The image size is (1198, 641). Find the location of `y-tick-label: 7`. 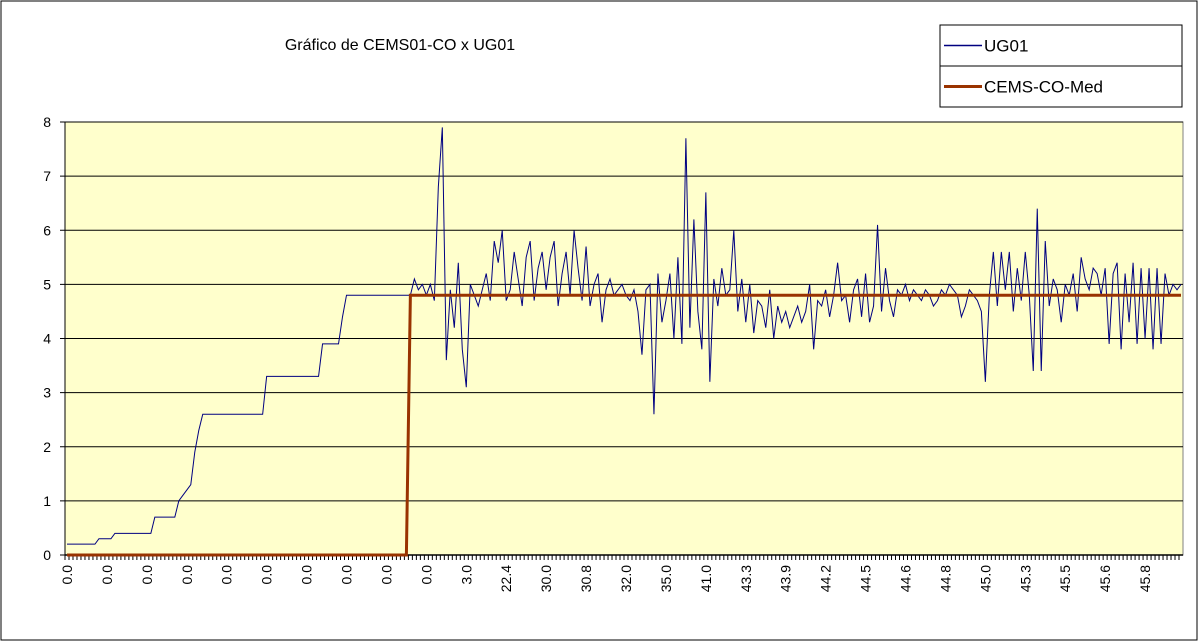

y-tick-label: 7 is located at coordinates (47, 176).